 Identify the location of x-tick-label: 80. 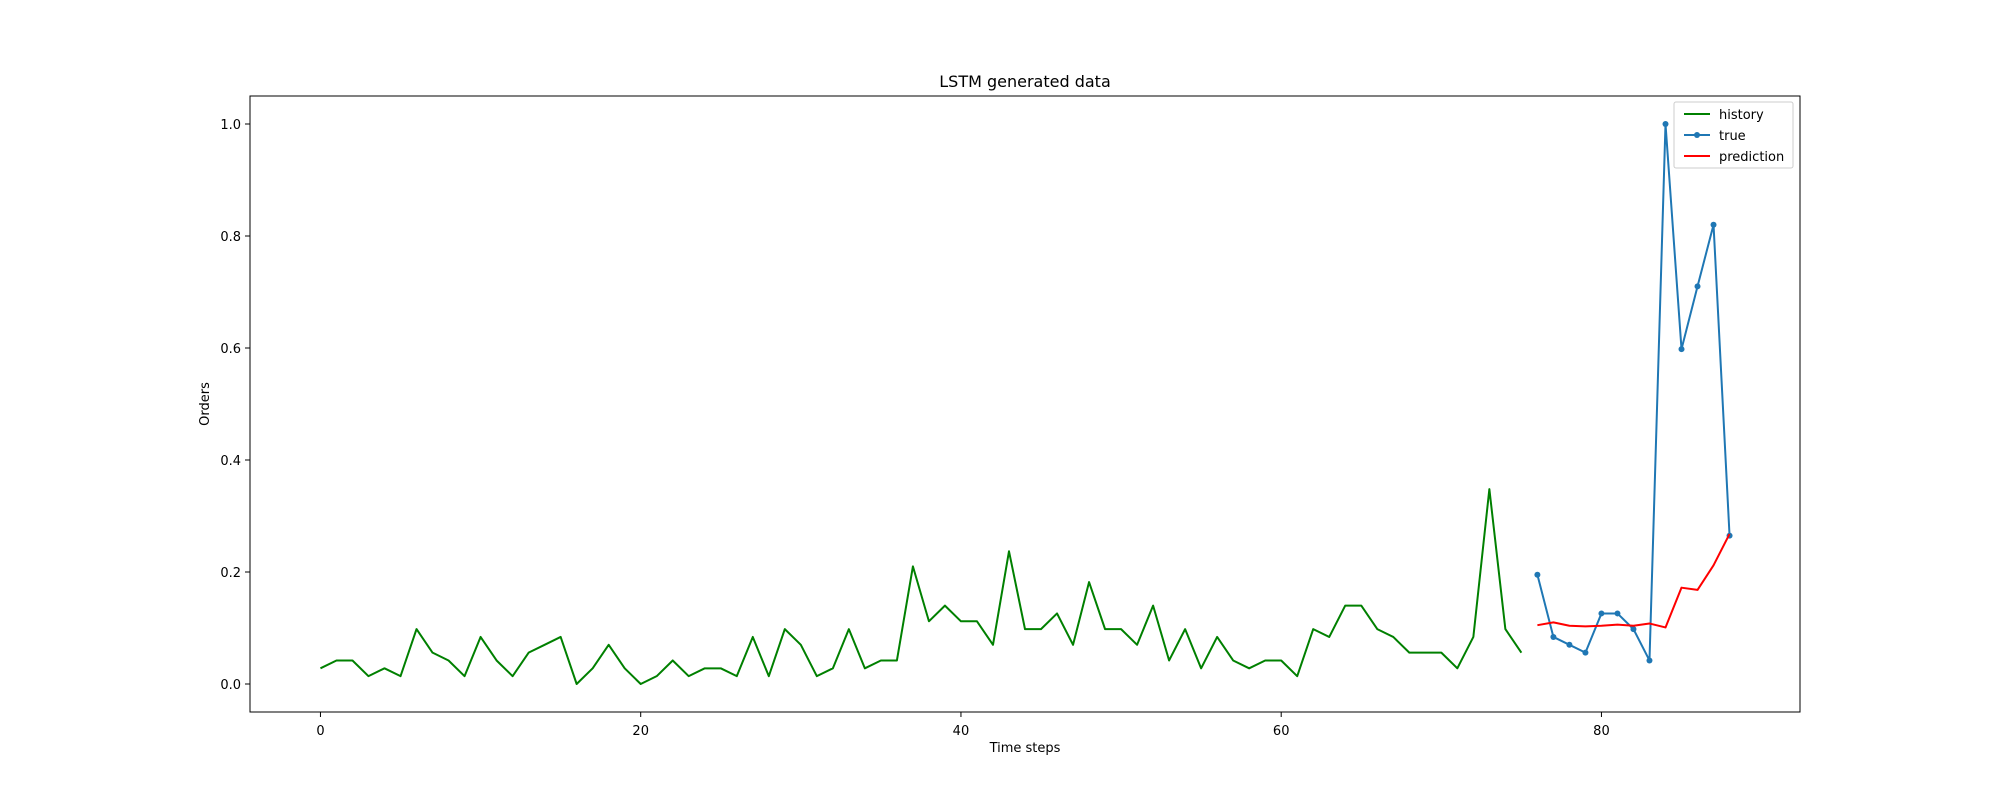
(1601, 731).